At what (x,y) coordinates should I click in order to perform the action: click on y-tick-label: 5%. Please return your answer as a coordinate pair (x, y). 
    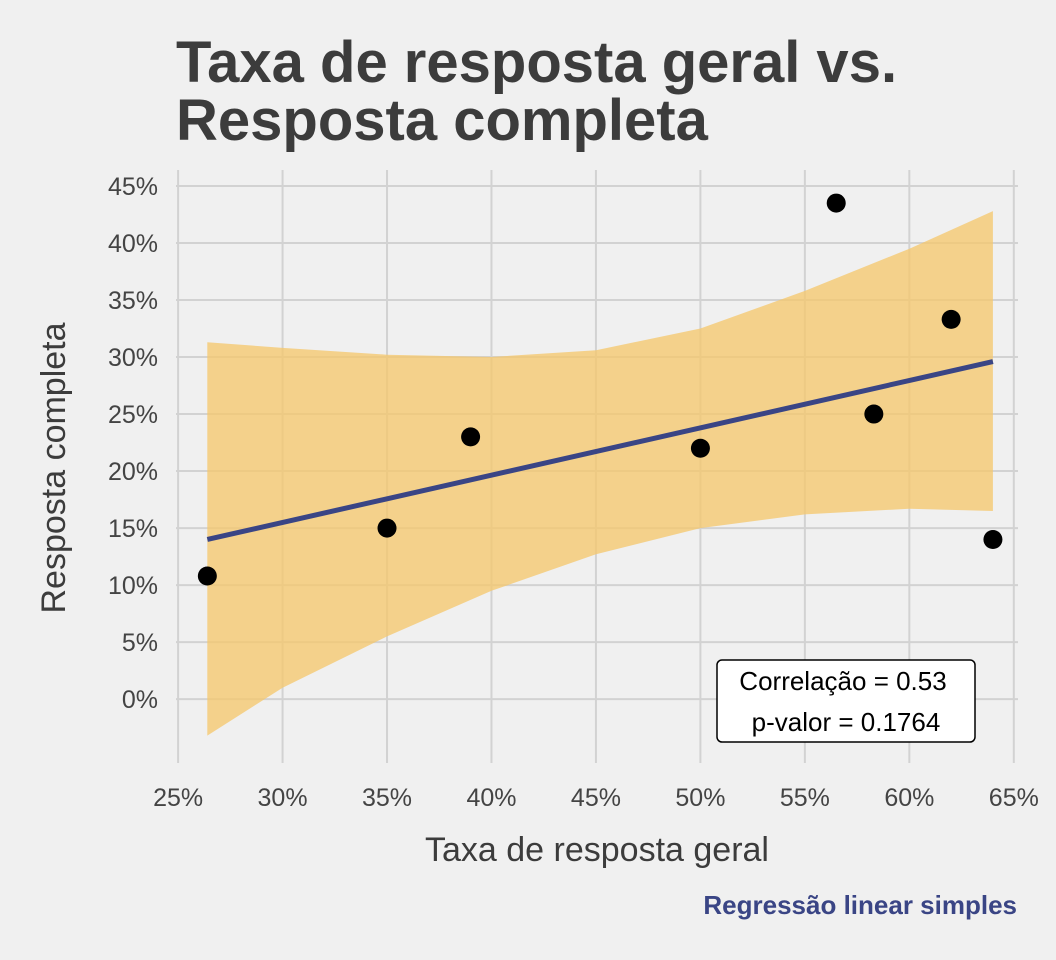
    Looking at the image, I should click on (140, 643).